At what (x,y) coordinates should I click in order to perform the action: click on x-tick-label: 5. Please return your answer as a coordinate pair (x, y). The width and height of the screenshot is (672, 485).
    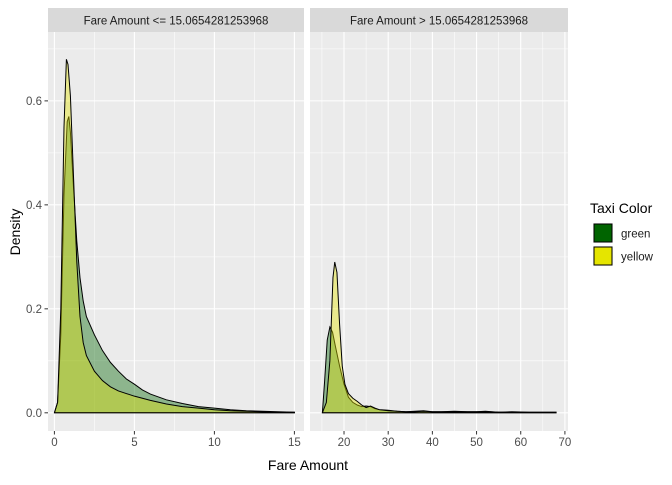
    Looking at the image, I should click on (134, 443).